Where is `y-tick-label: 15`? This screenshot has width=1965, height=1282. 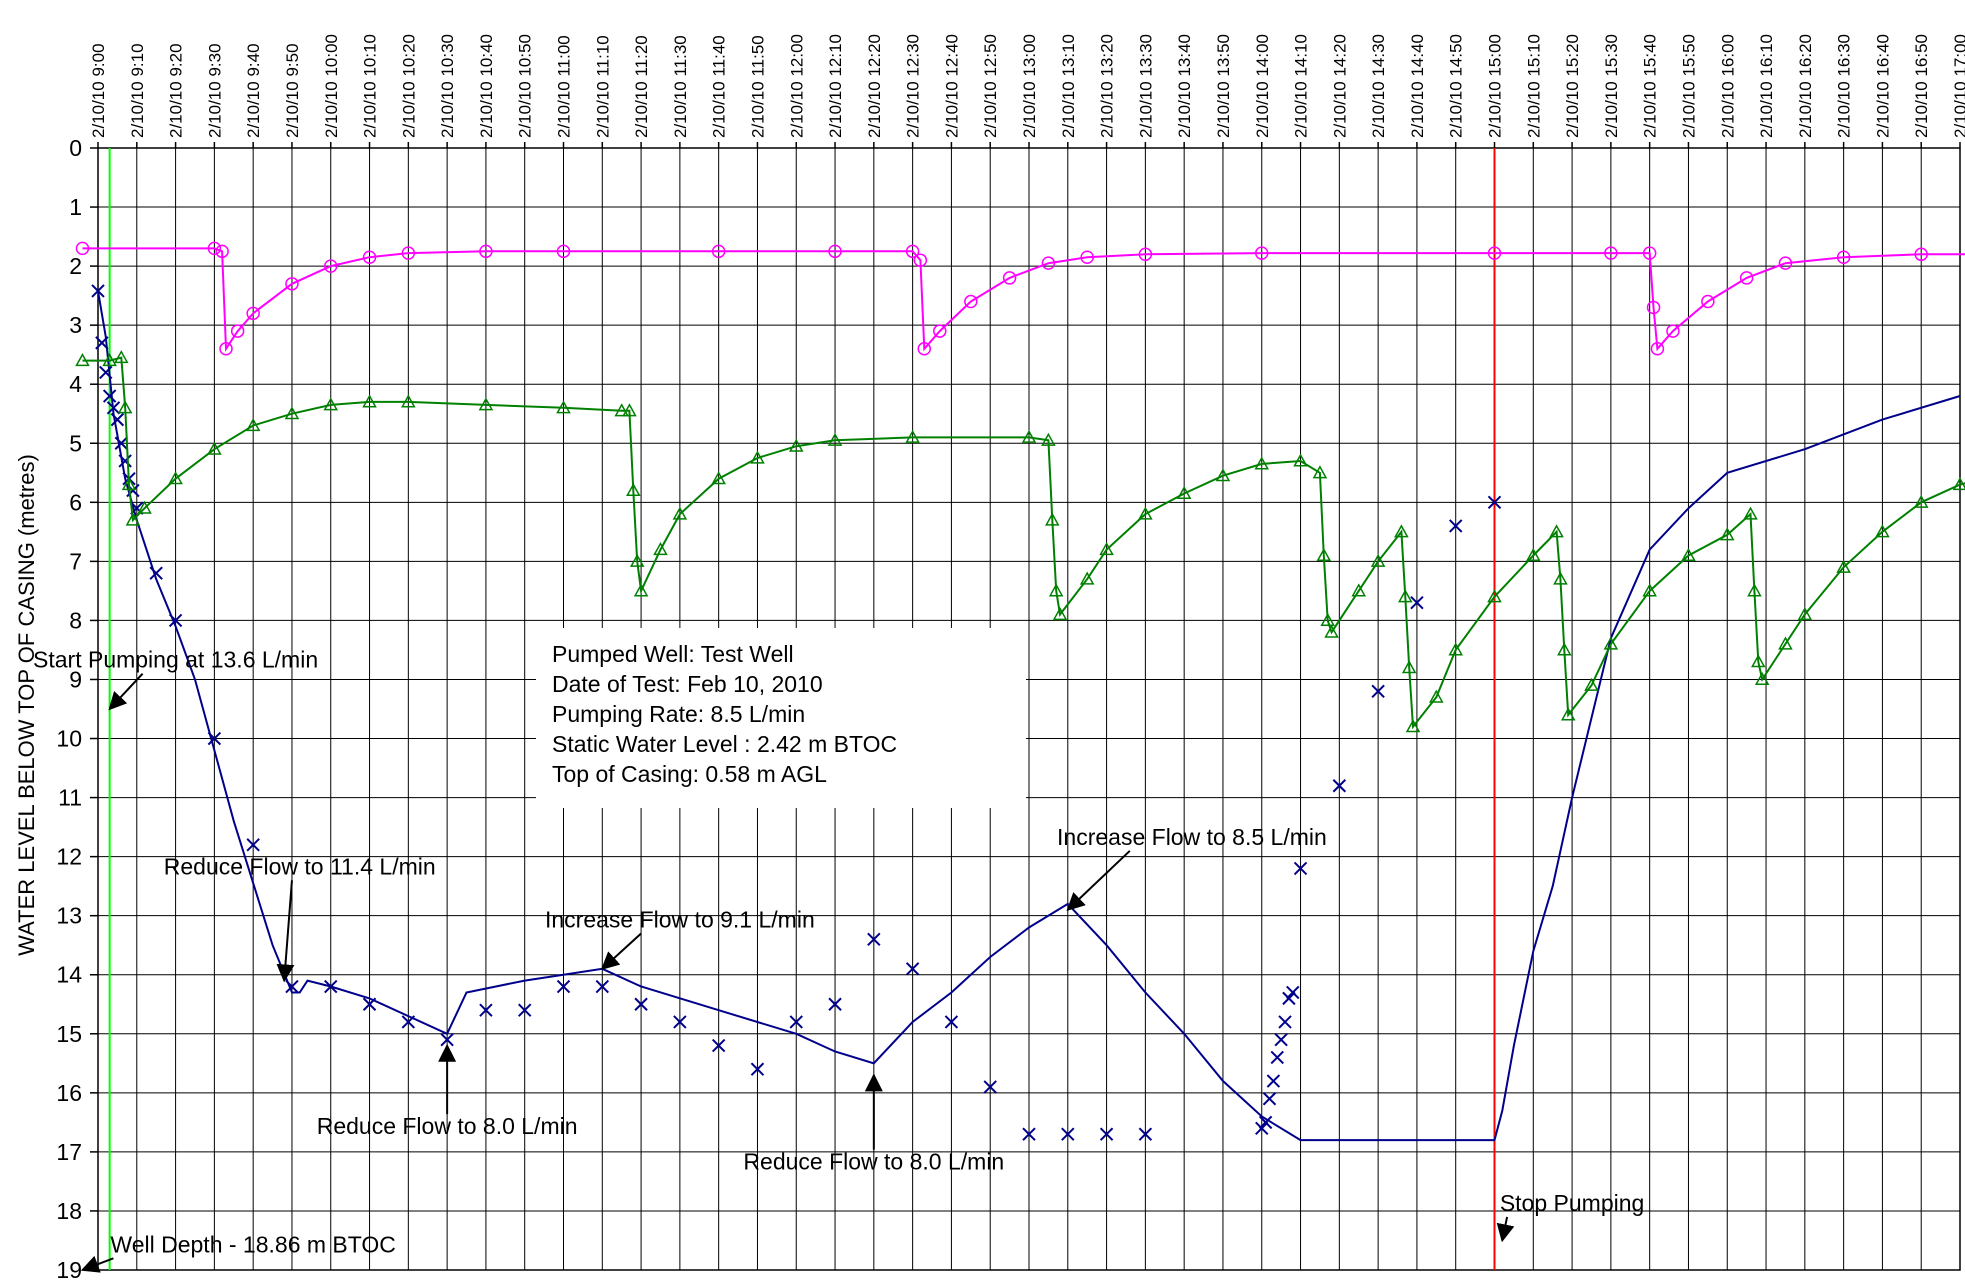
y-tick-label: 15 is located at coordinates (69, 1034).